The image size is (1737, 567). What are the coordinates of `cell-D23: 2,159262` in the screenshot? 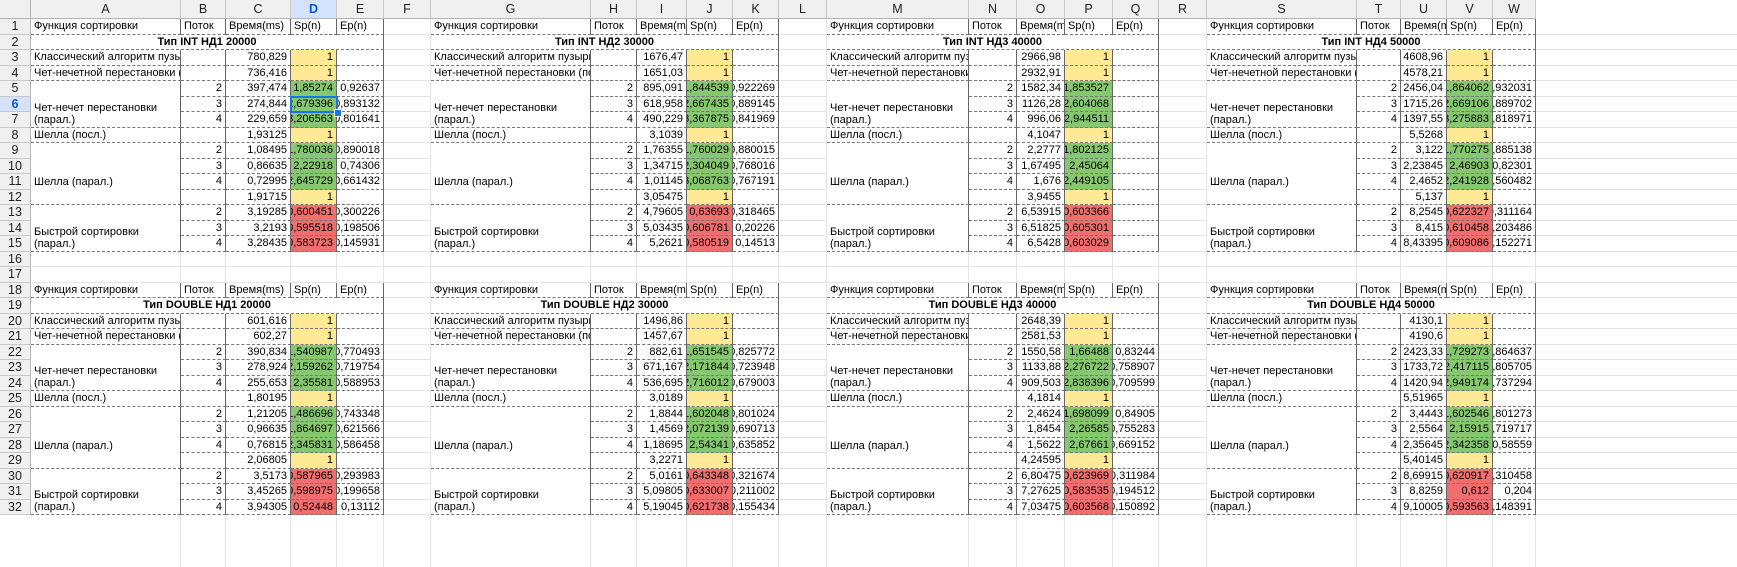 It's located at (314, 368).